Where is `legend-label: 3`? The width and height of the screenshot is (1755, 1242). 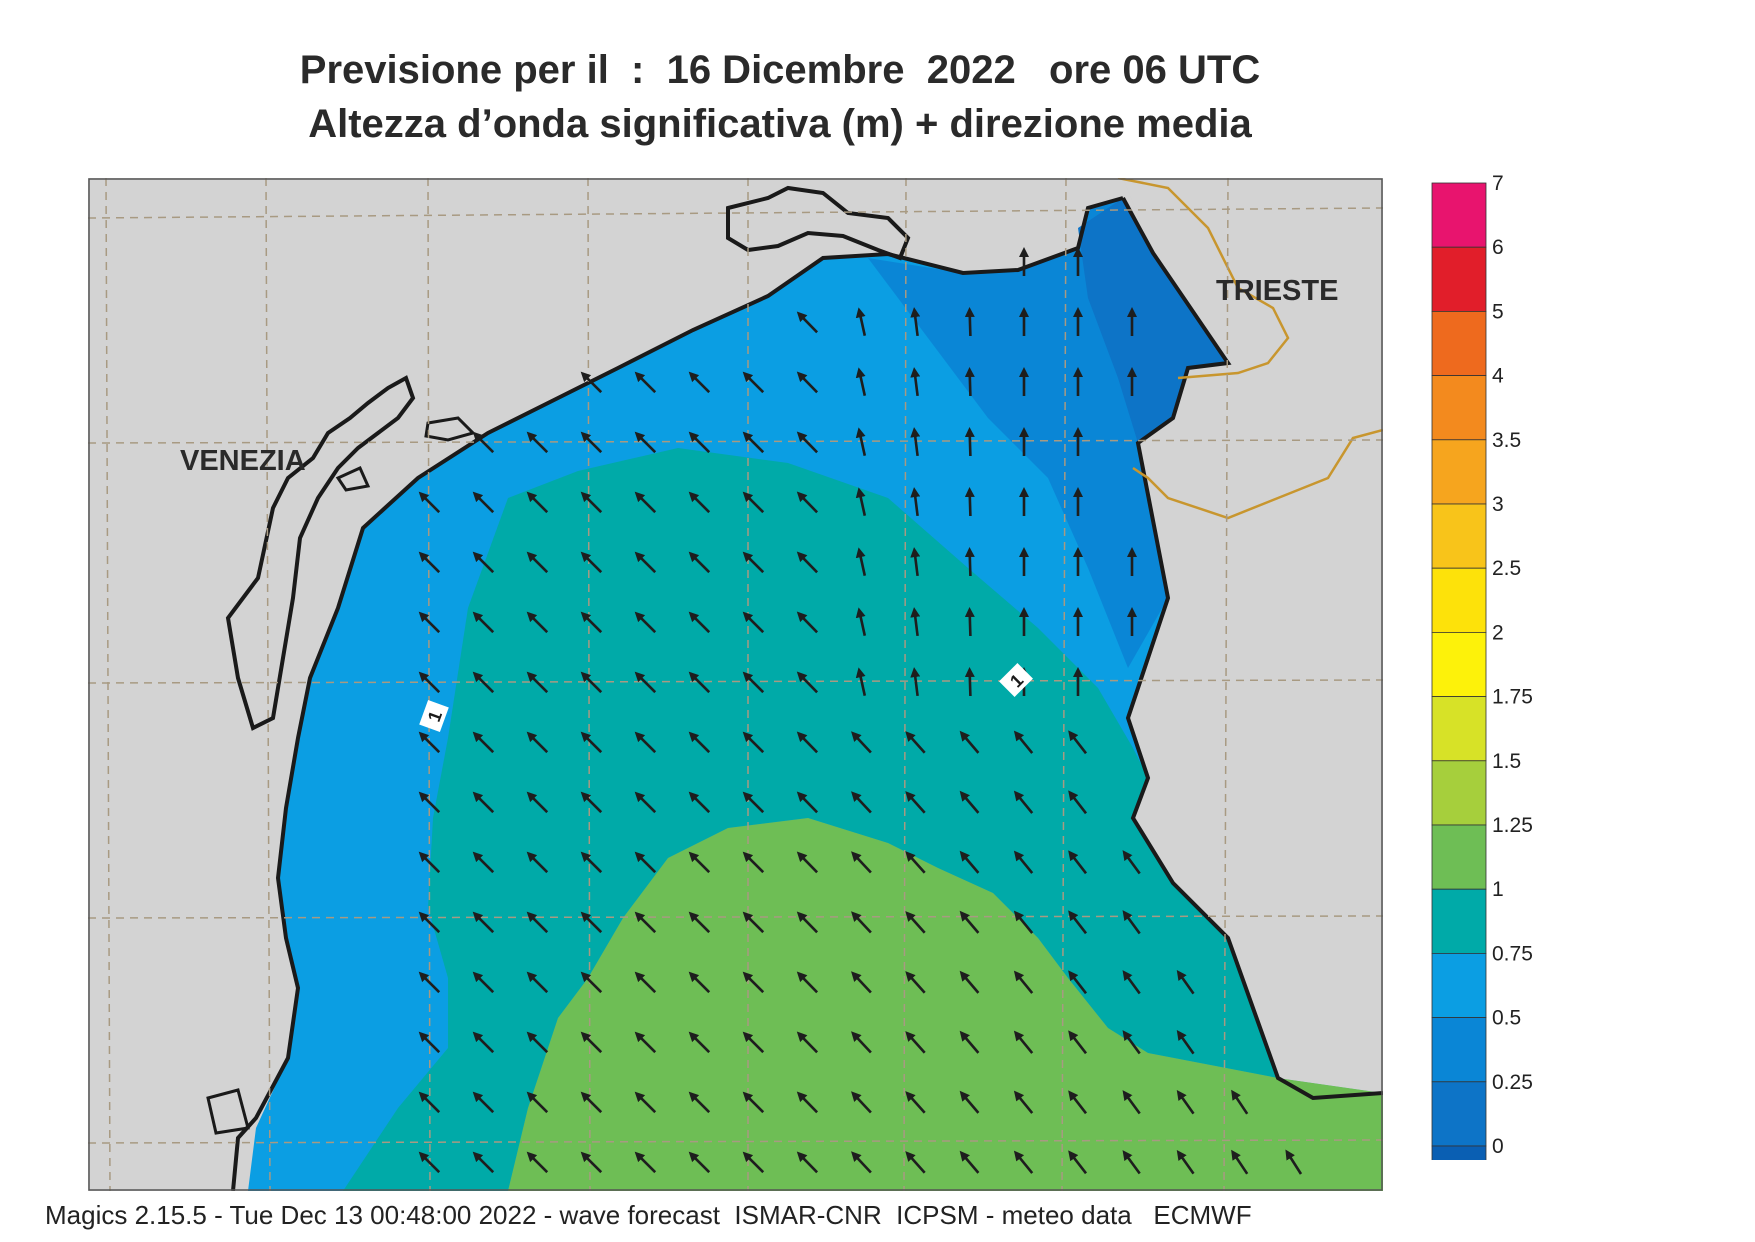 legend-label: 3 is located at coordinates (1498, 504).